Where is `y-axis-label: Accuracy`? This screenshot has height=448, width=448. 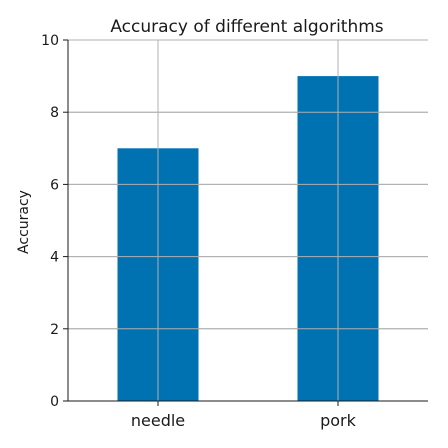
y-axis-label: Accuracy is located at coordinates (24, 222).